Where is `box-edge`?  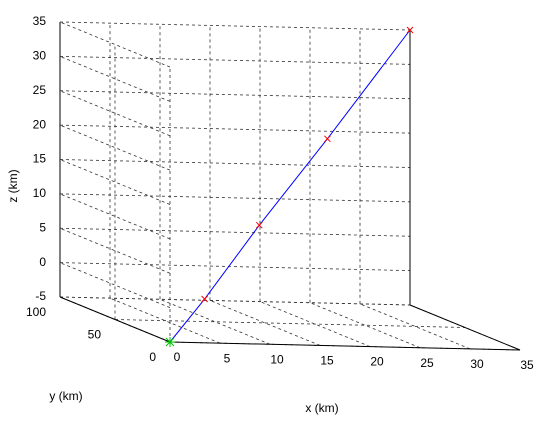
box-edge is located at coordinates (465, 327).